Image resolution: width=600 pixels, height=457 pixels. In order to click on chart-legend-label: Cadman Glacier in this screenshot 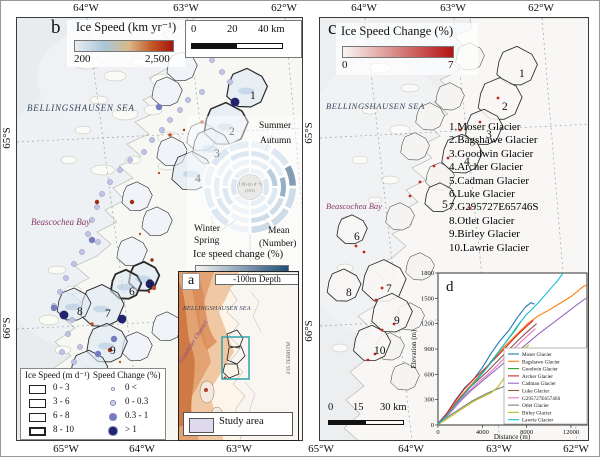, I will do `click(539, 384)`.